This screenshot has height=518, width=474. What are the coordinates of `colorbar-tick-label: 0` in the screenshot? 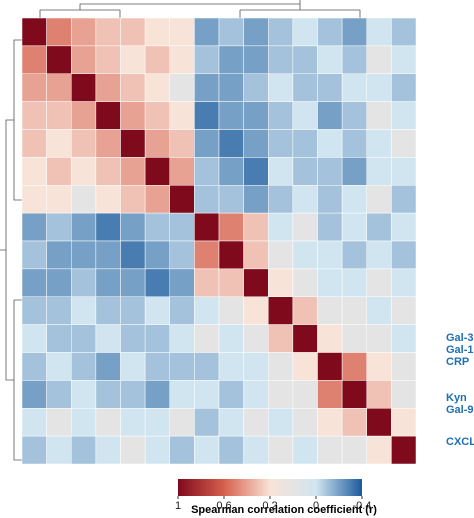 It's located at (316, 506).